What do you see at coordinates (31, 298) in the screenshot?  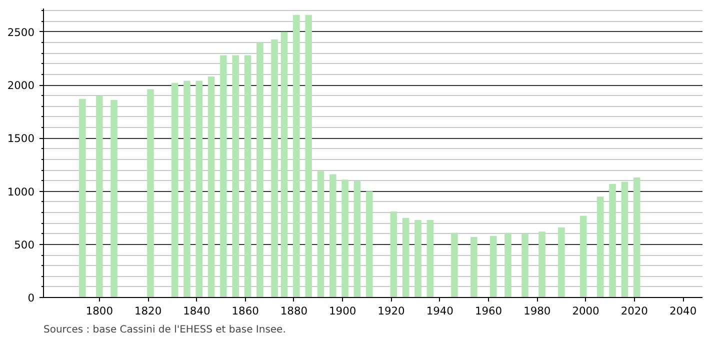 I see `y-tick-label: 0` at bounding box center [31, 298].